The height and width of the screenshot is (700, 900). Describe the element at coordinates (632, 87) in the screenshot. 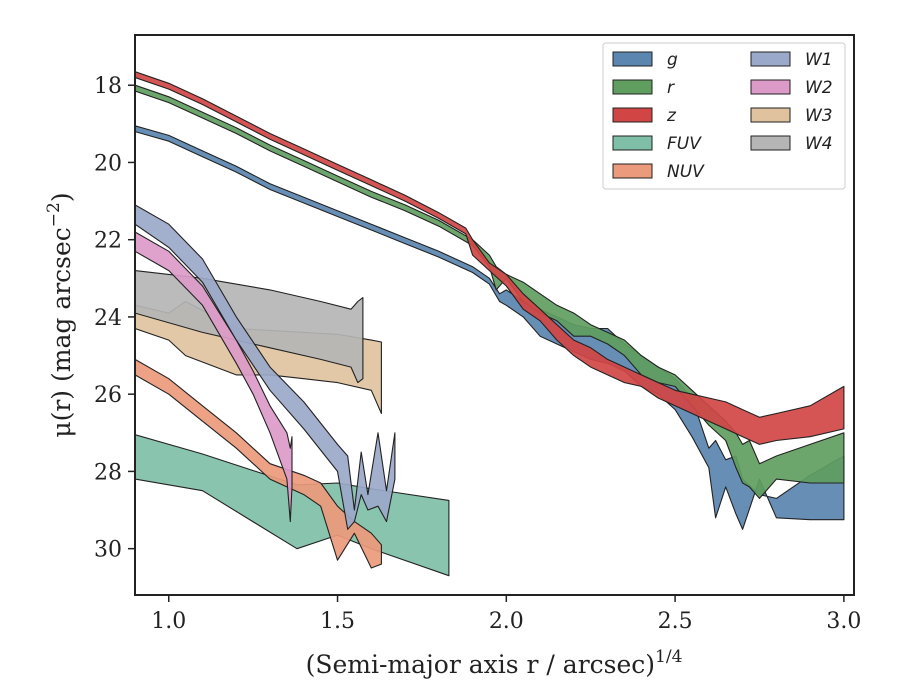

I see `legend-swatch-r` at that location.